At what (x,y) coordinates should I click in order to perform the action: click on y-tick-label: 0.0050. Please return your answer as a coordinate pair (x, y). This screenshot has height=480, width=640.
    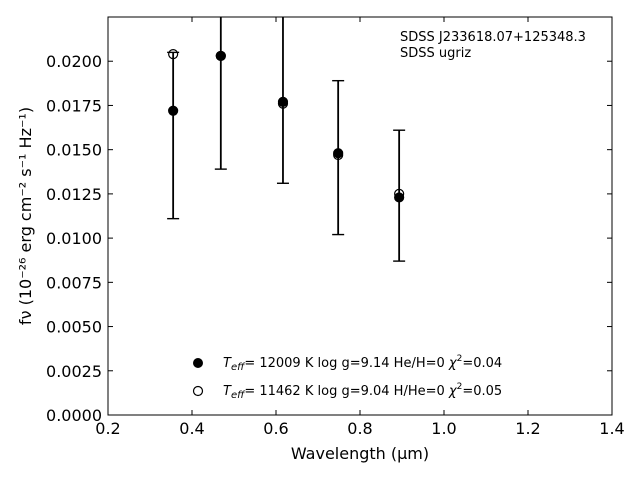
    Looking at the image, I should click on (74, 327).